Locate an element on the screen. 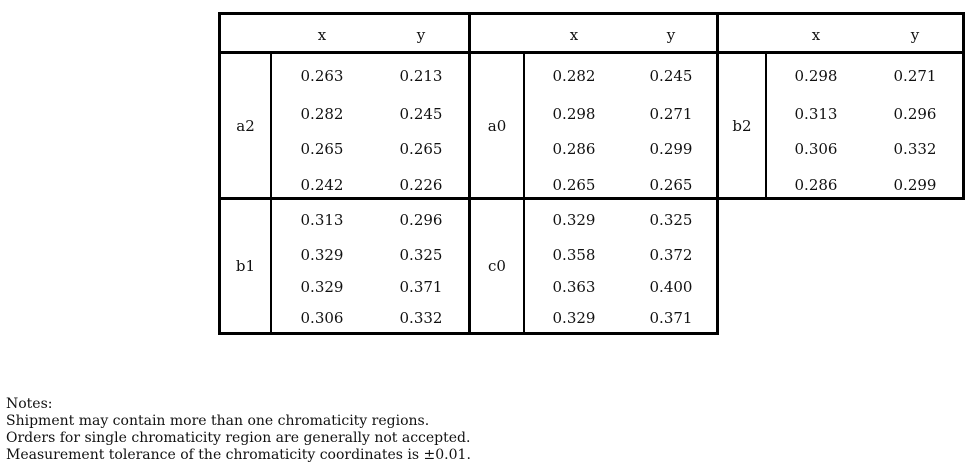 Image resolution: width=979 pixels, height=468 pixels. header-block-1: x y is located at coordinates (344, 33).